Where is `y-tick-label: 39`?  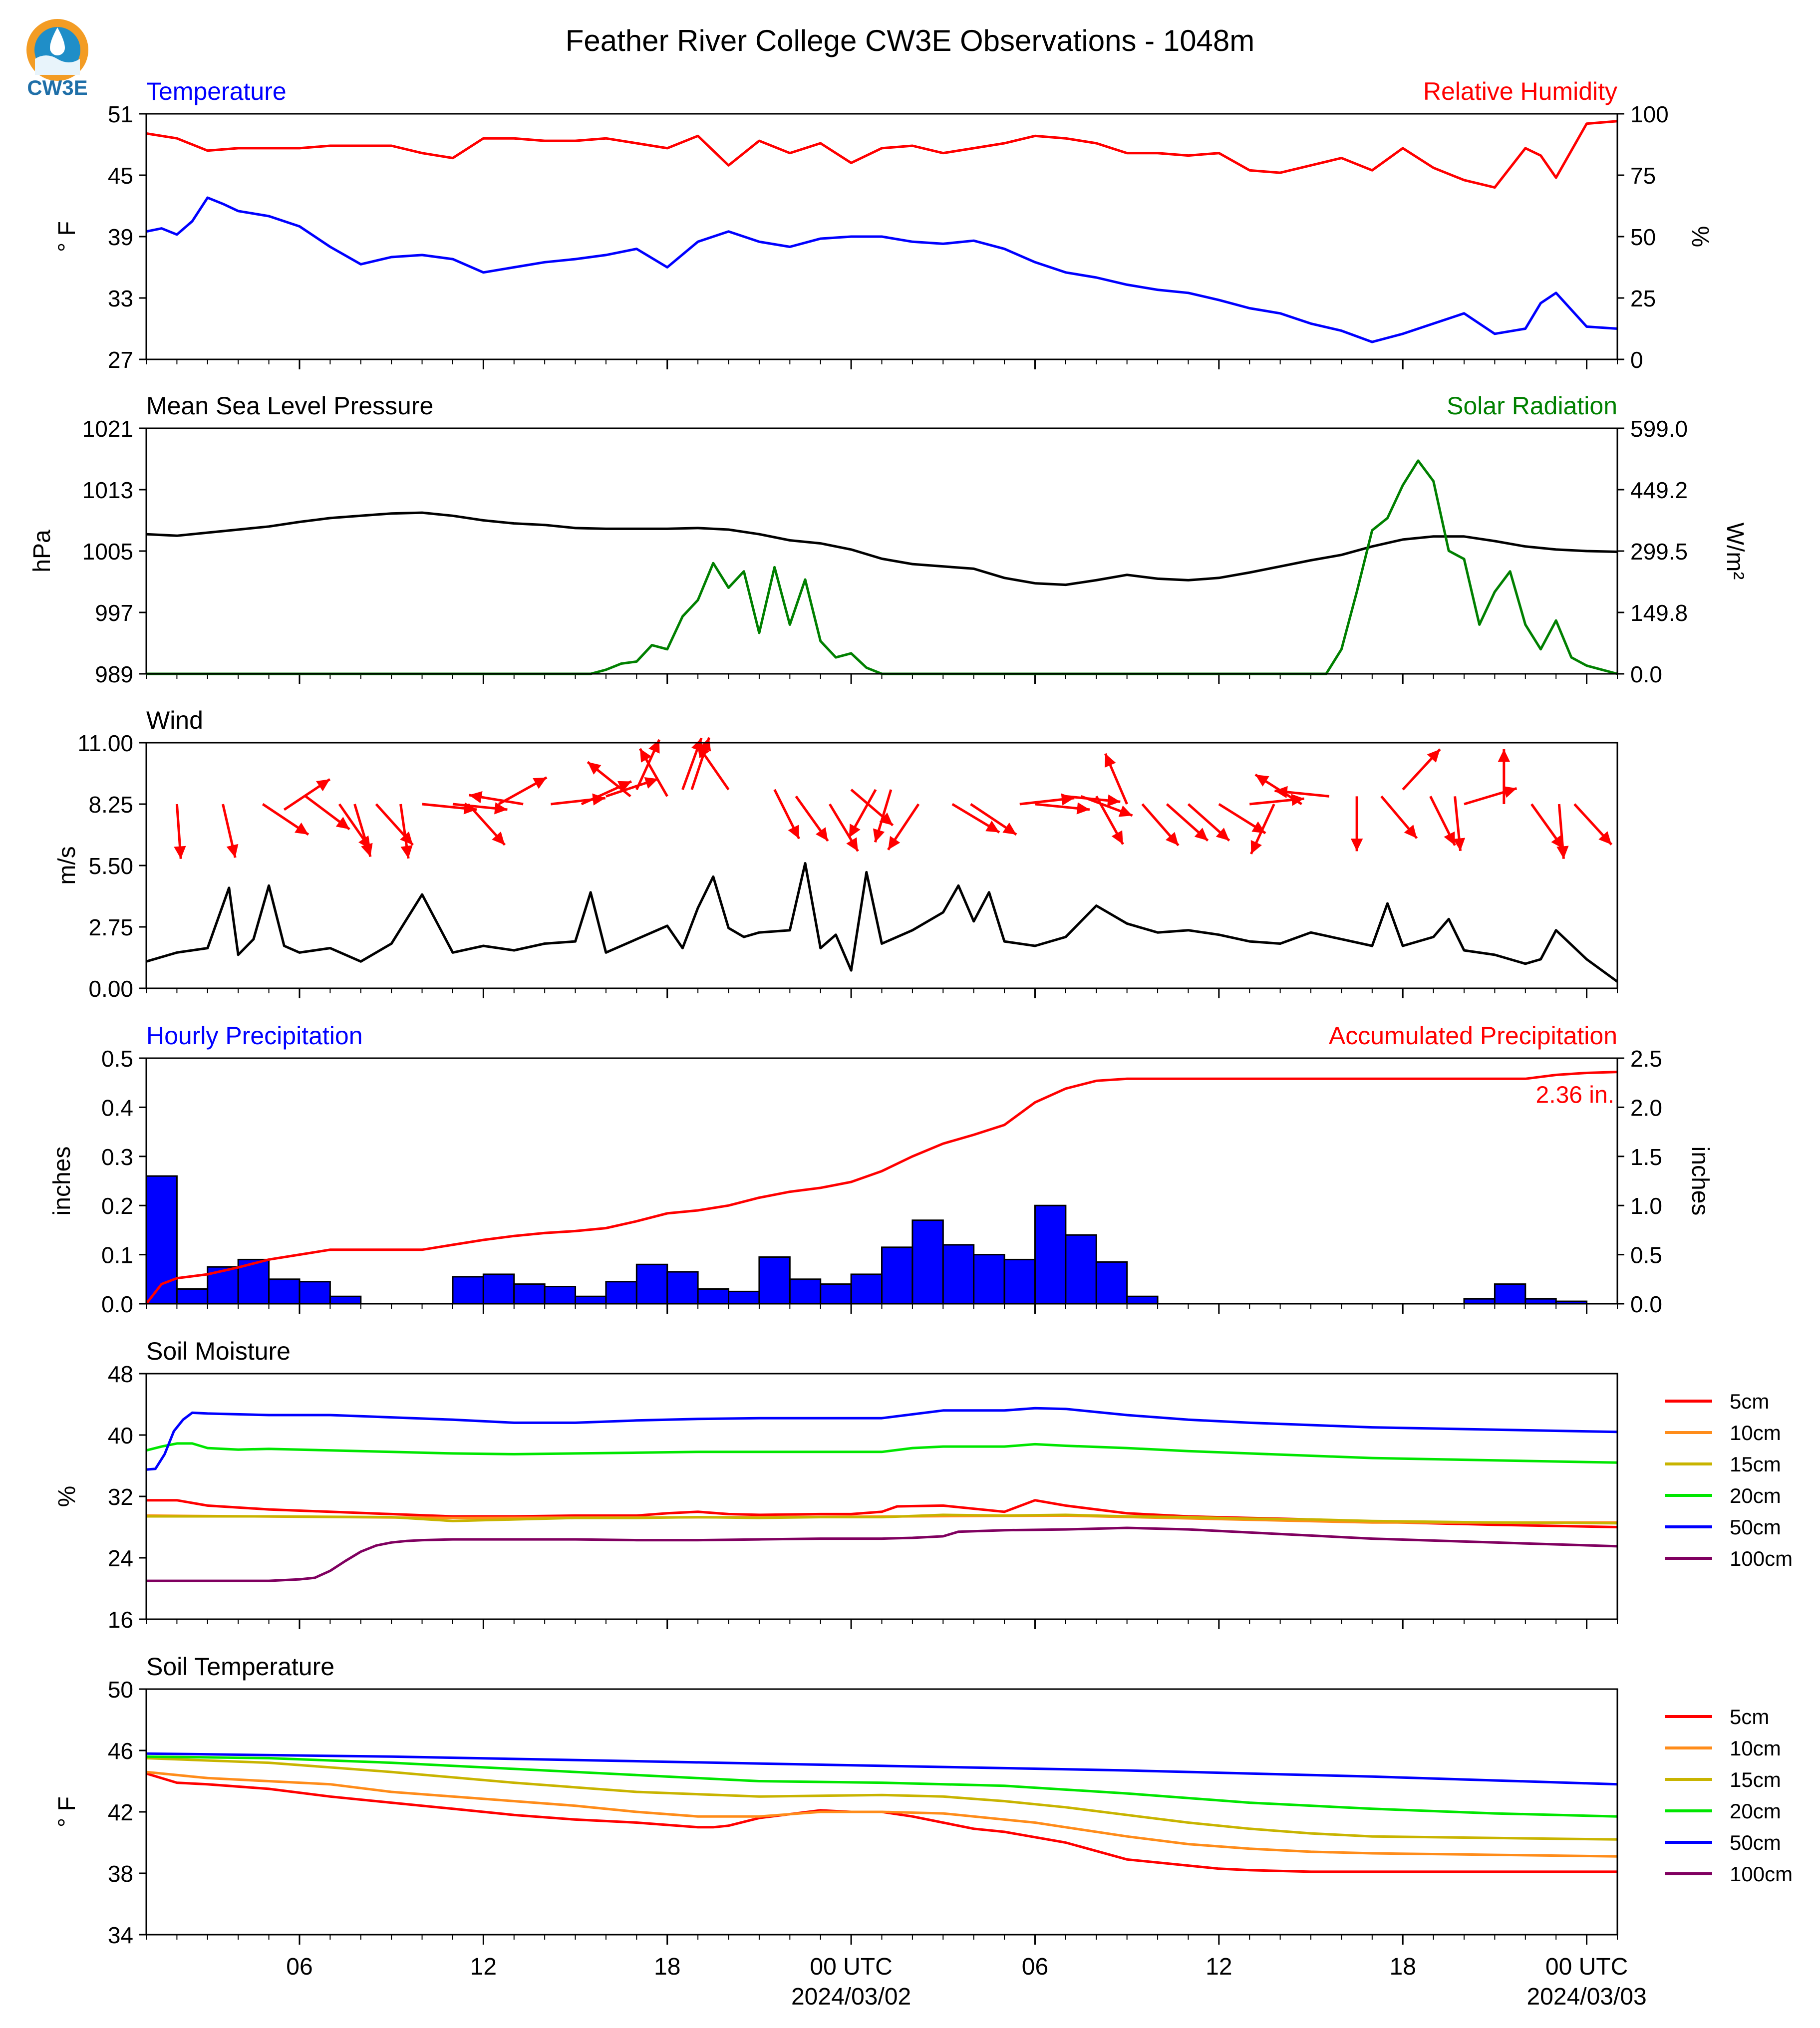 y-tick-label: 39 is located at coordinates (120, 237).